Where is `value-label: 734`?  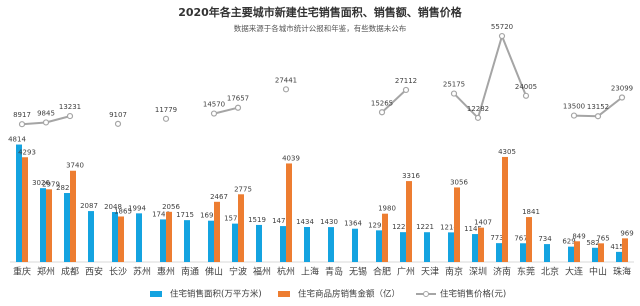
value-label: 734 is located at coordinates (545, 239).